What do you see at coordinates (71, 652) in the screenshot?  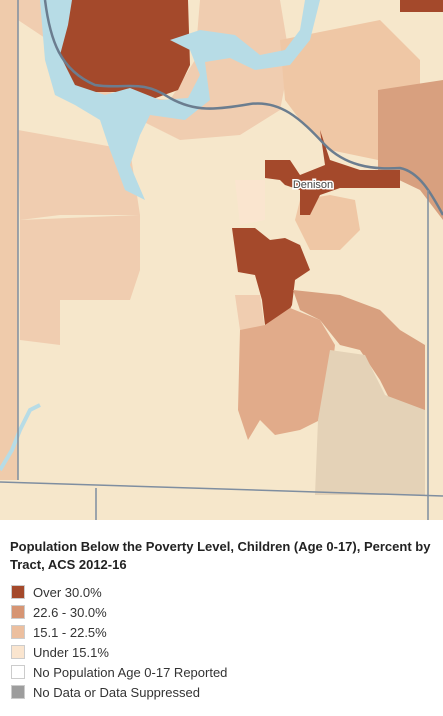 I see `legend-label: Under 15.1%` at bounding box center [71, 652].